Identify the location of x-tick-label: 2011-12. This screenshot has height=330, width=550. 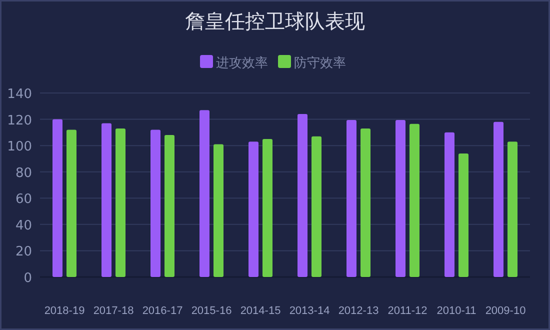
(408, 311).